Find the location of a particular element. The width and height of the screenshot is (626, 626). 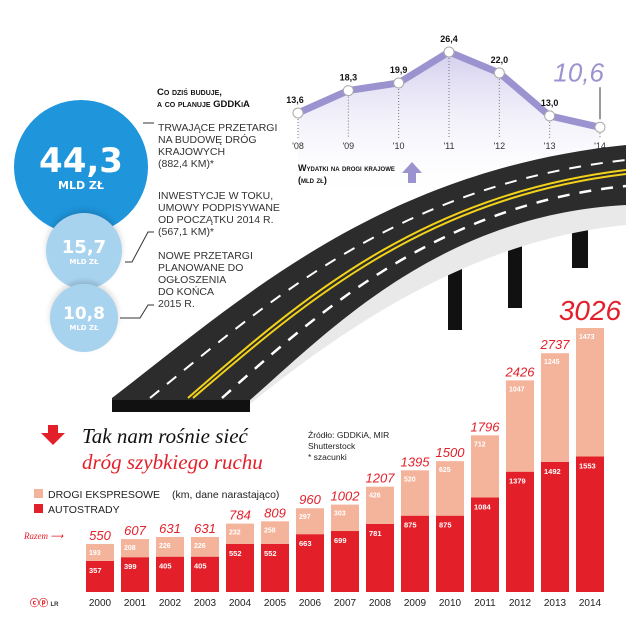

circle-10-8: 10,8 MLD ZŁ is located at coordinates (84, 318).